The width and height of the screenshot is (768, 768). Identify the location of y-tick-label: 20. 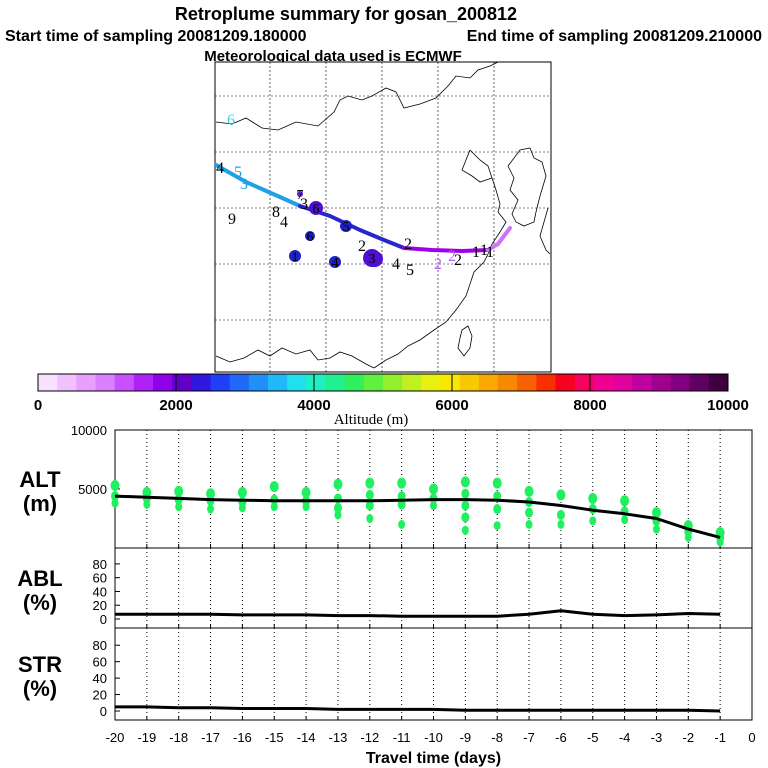
(100, 695).